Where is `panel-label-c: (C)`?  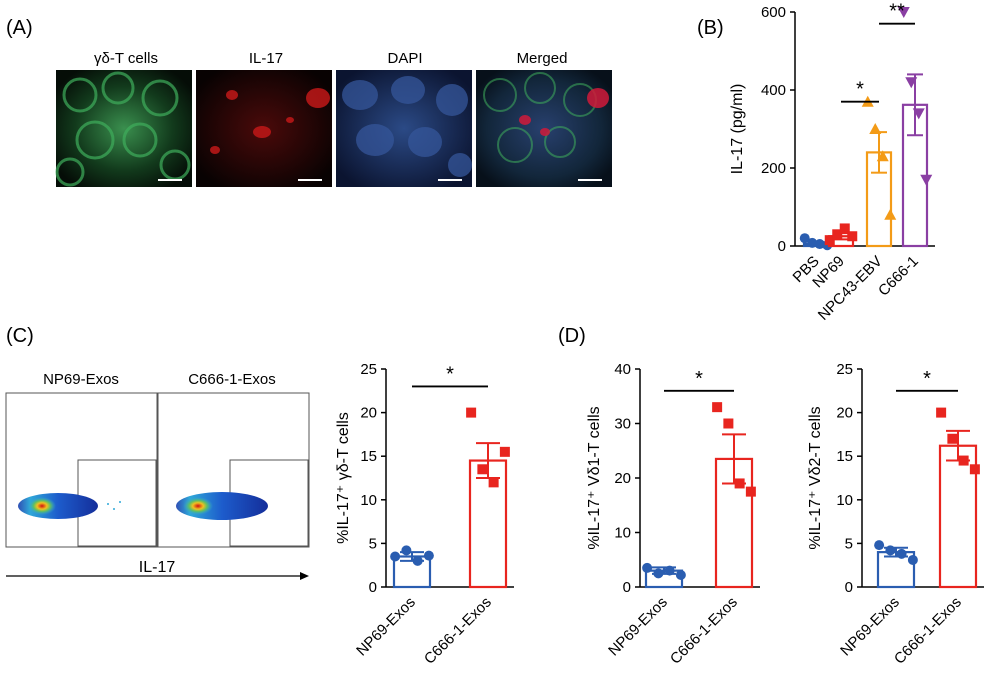 panel-label-c: (C) is located at coordinates (20, 336).